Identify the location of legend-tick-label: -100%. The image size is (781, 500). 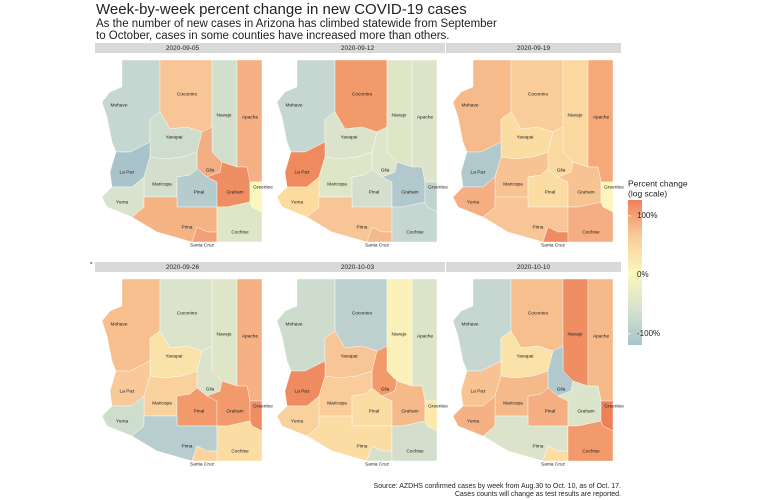
(648, 333).